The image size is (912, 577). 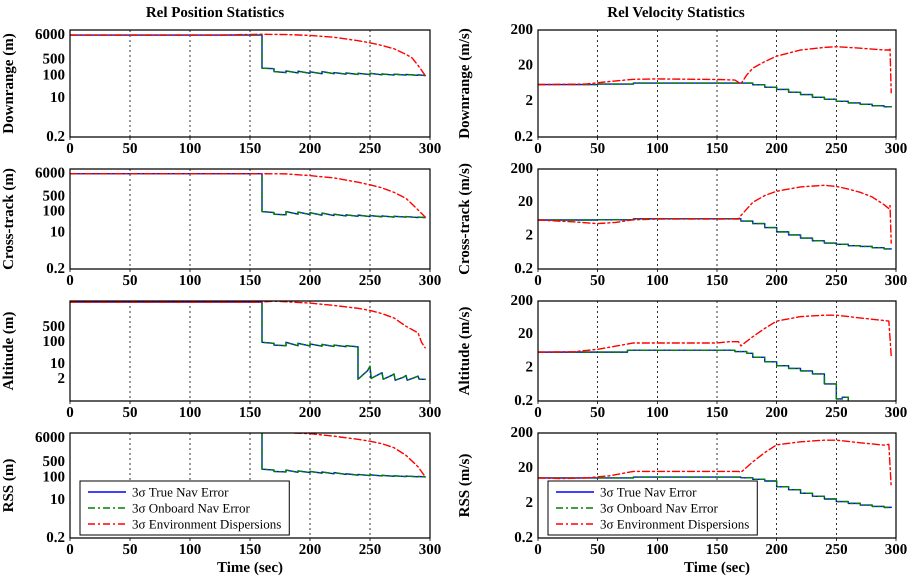 What do you see at coordinates (8, 351) in the screenshot?
I see `y-axis-title: Altitude (m)` at bounding box center [8, 351].